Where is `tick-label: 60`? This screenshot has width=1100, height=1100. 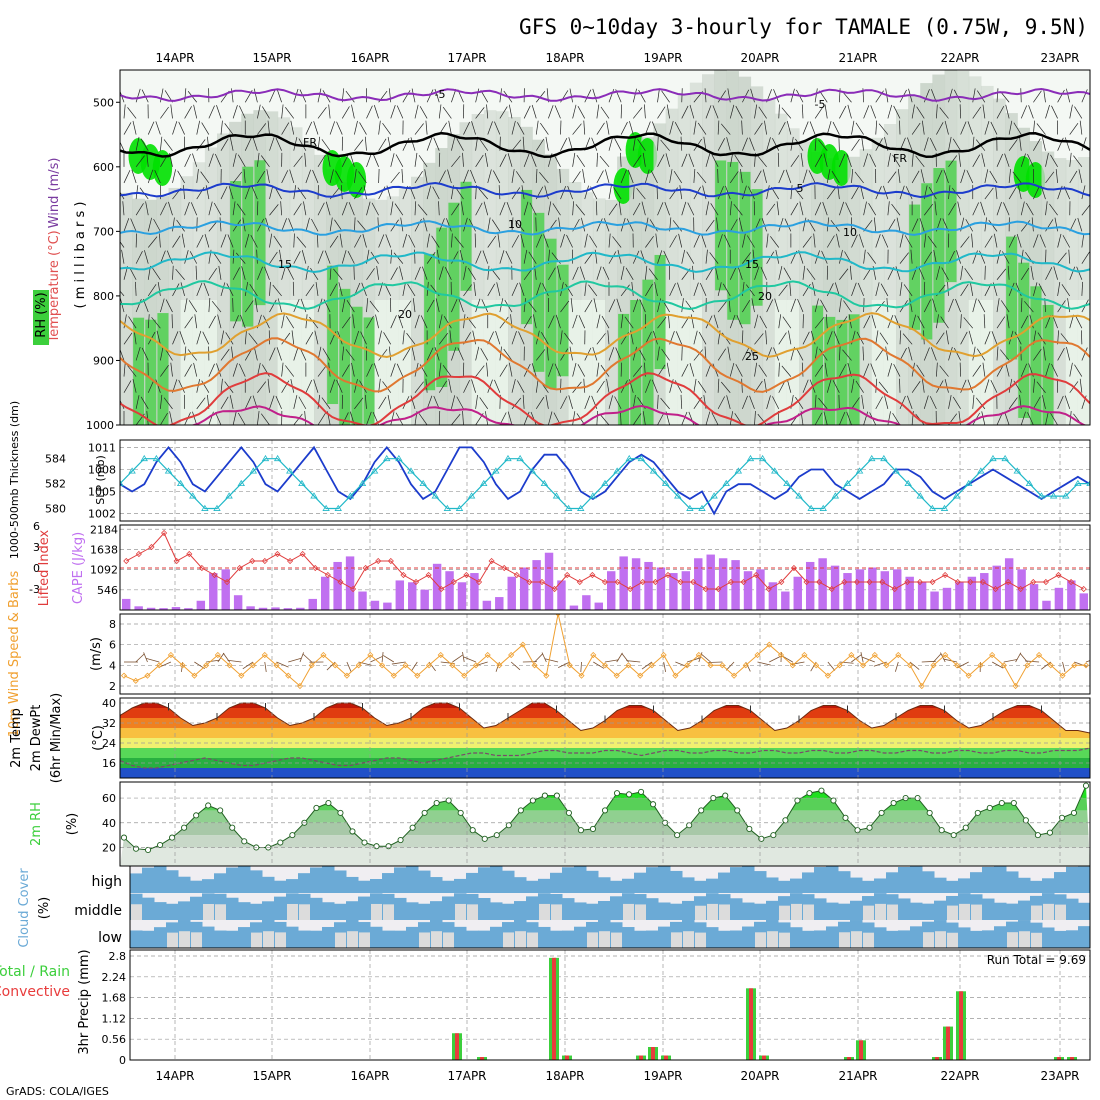
tick-label: 60 is located at coordinates (109, 798).